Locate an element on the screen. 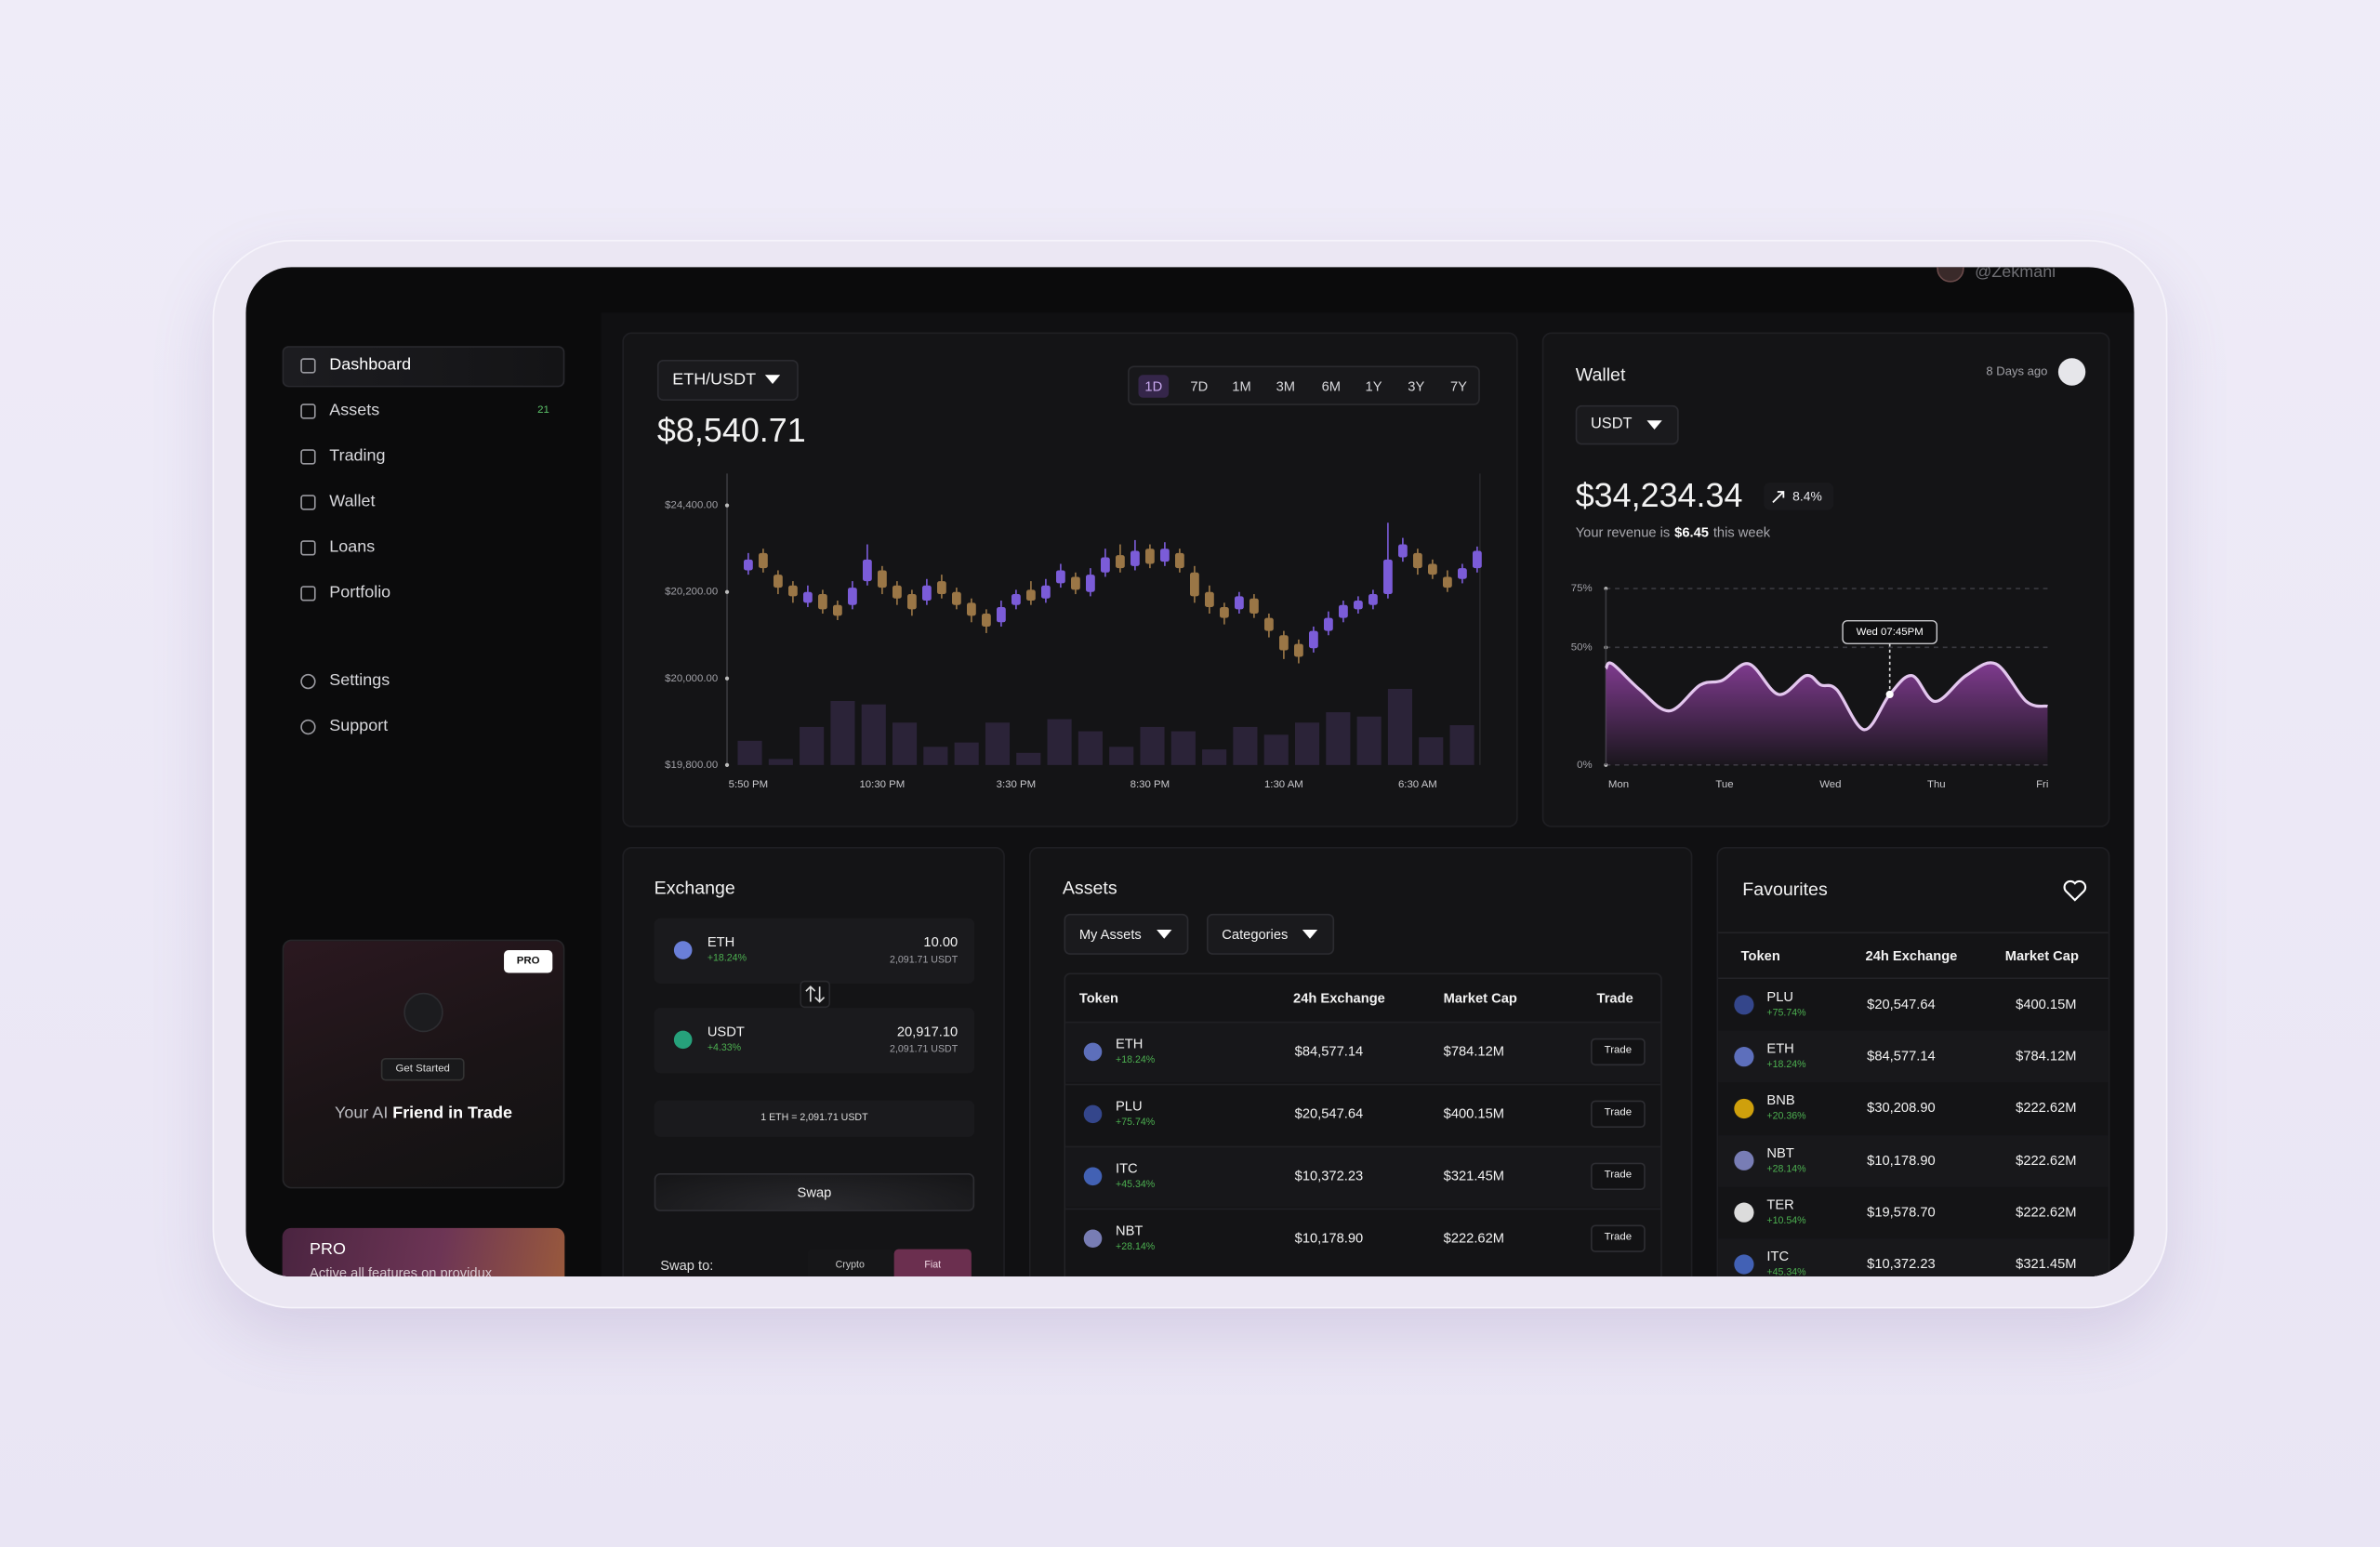 Image resolution: width=2380 pixels, height=1547 pixels. swap-text: Swap is located at coordinates (814, 1192).